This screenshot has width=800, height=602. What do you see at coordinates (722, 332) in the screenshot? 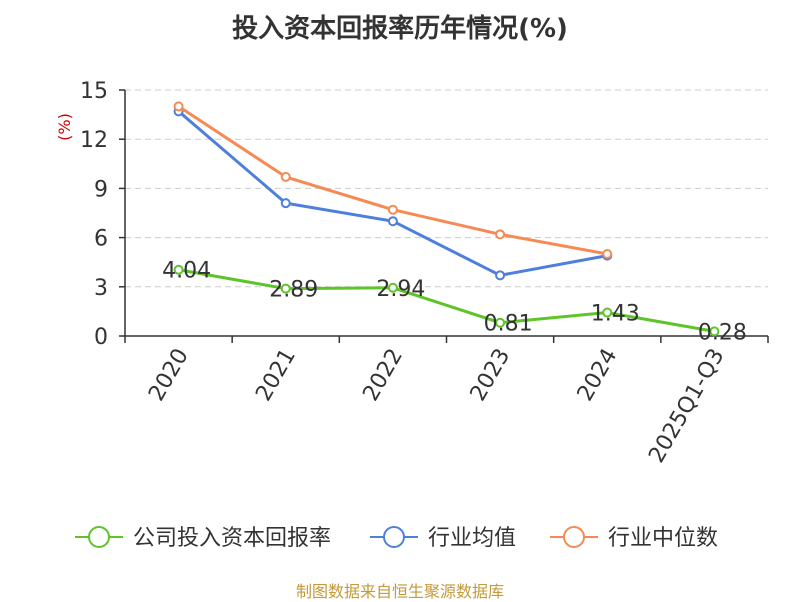
I see `data-label: 0.28` at bounding box center [722, 332].